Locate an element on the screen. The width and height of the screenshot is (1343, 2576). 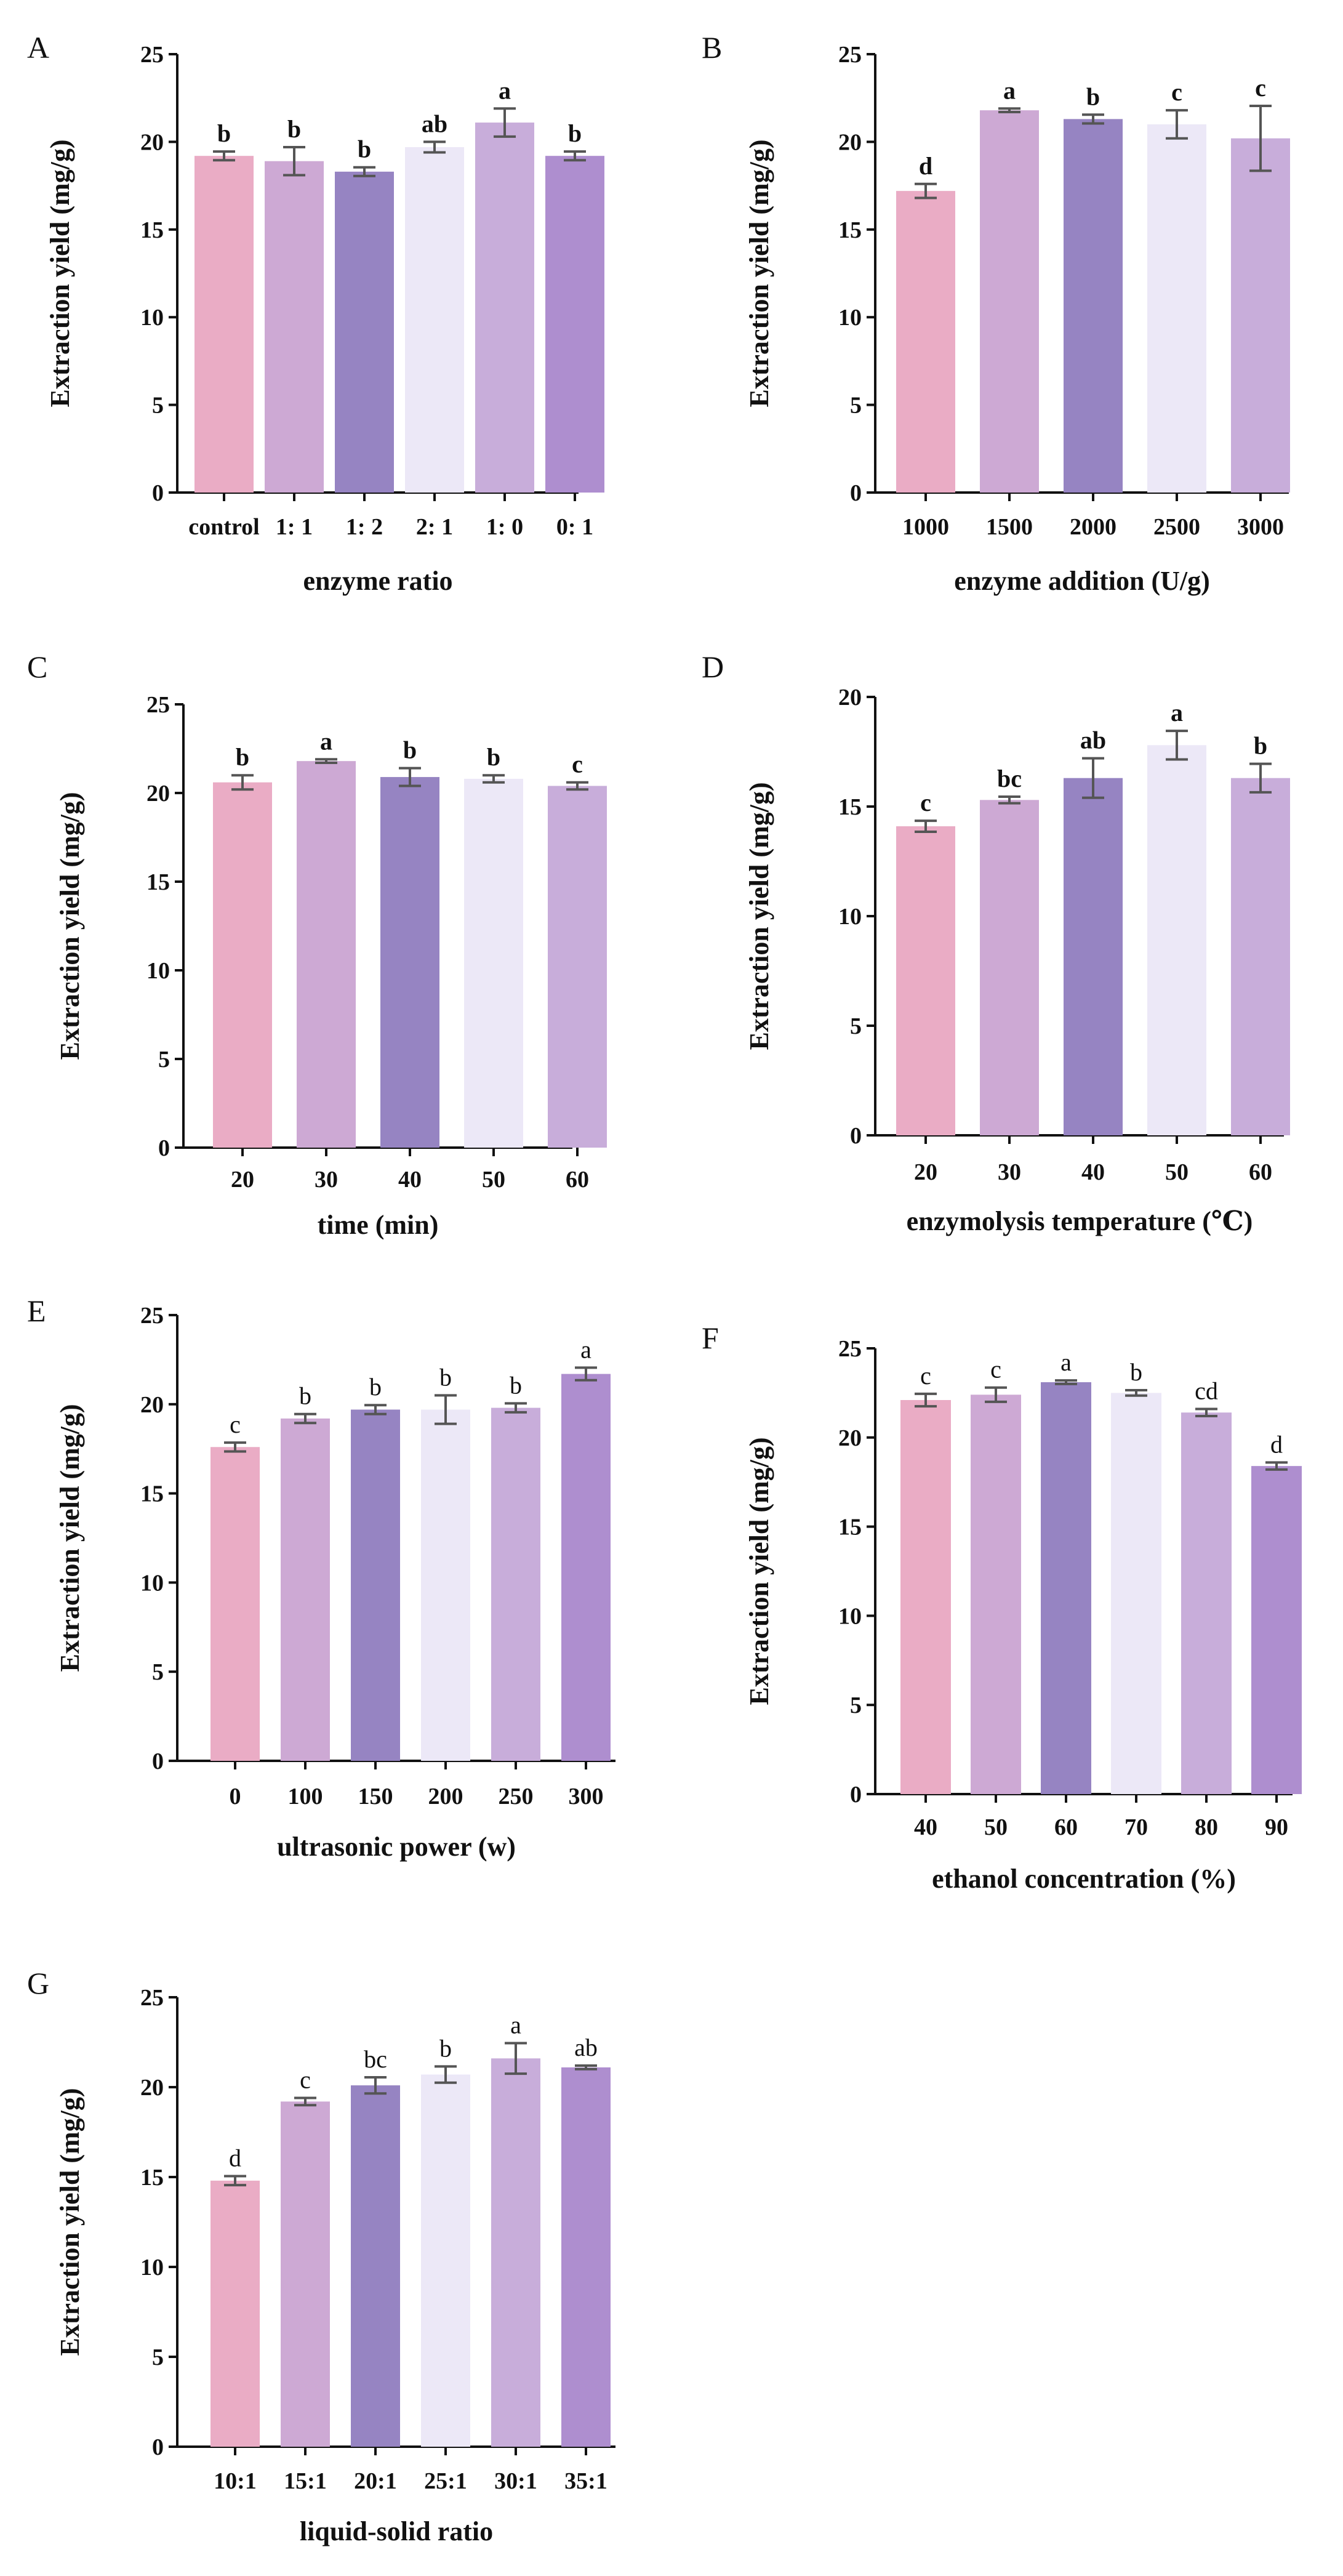
panel-letter-c: C is located at coordinates (37, 667).